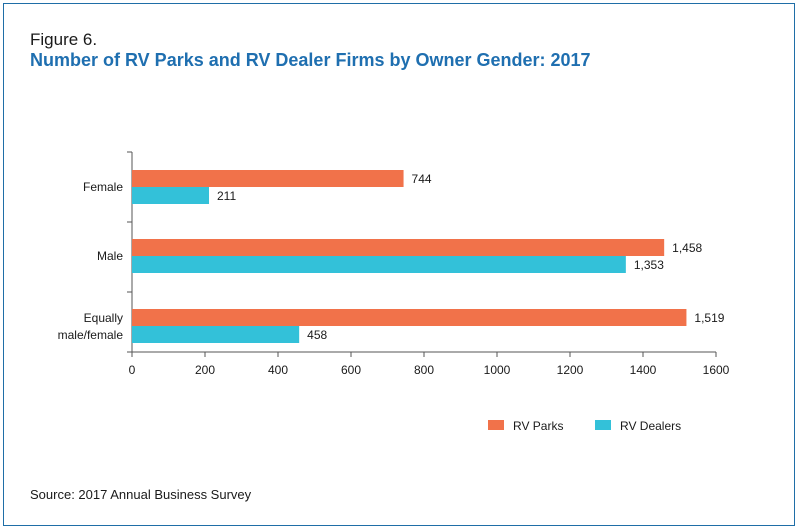 The image size is (800, 531). What do you see at coordinates (422, 179) in the screenshot?
I see `data-label: 744` at bounding box center [422, 179].